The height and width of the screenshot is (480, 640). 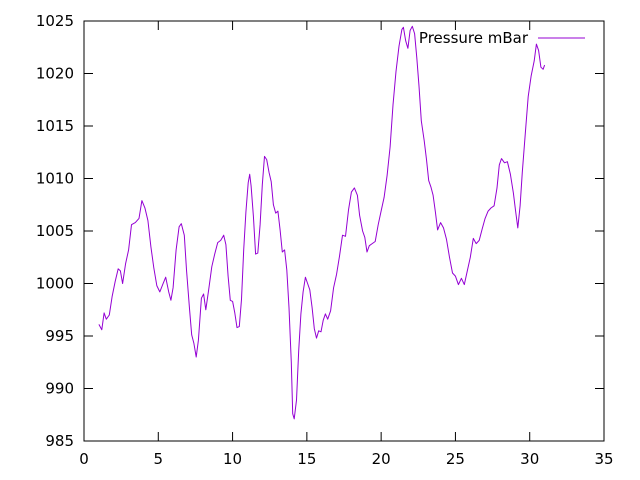 What do you see at coordinates (455, 459) in the screenshot?
I see `x-tick-label: 25` at bounding box center [455, 459].